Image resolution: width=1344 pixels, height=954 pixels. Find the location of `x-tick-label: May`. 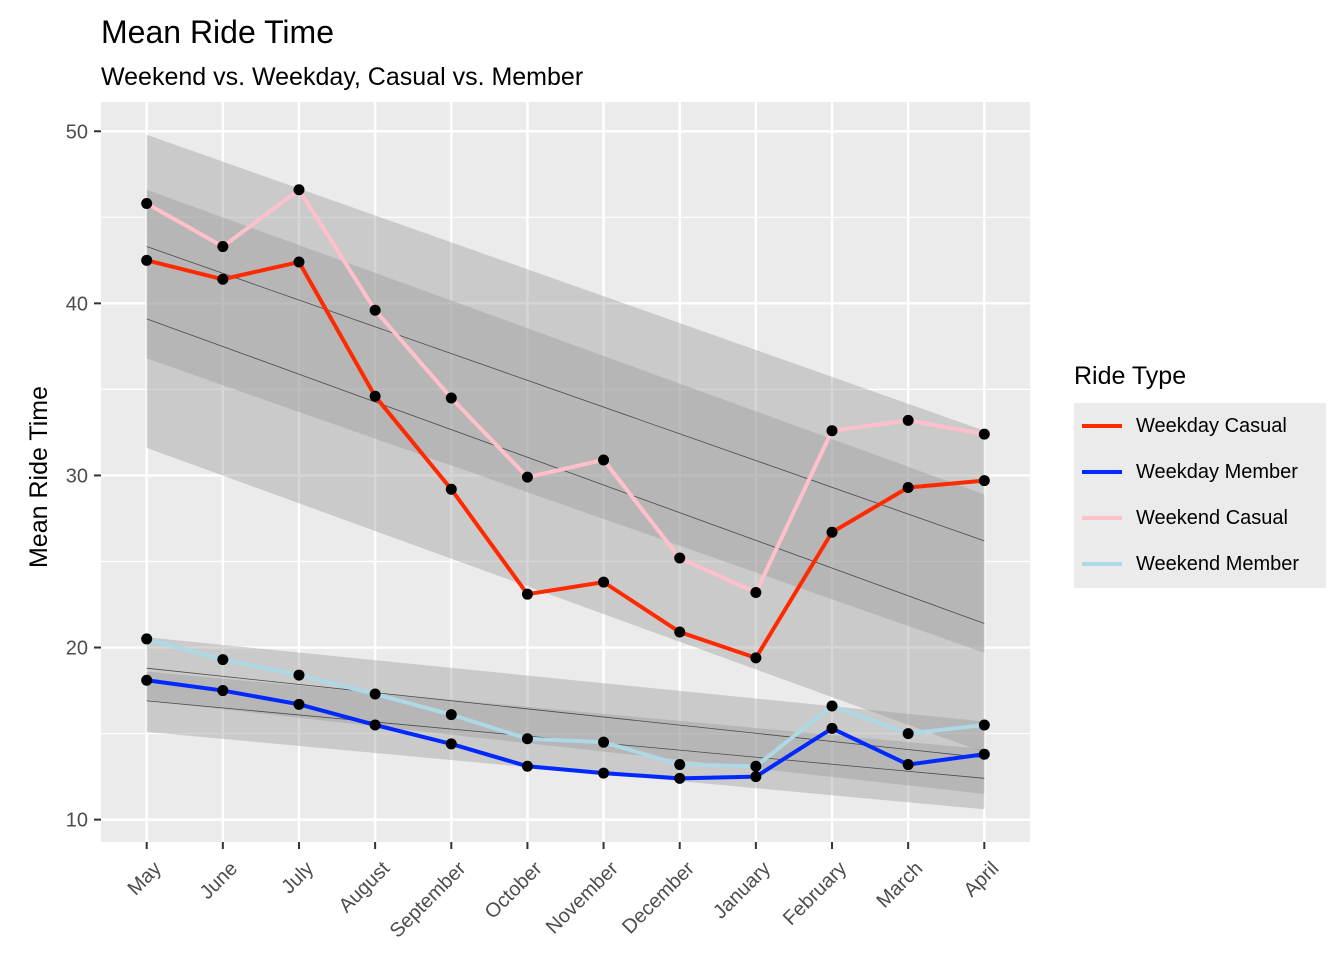

x-tick-label: May is located at coordinates (145, 879).